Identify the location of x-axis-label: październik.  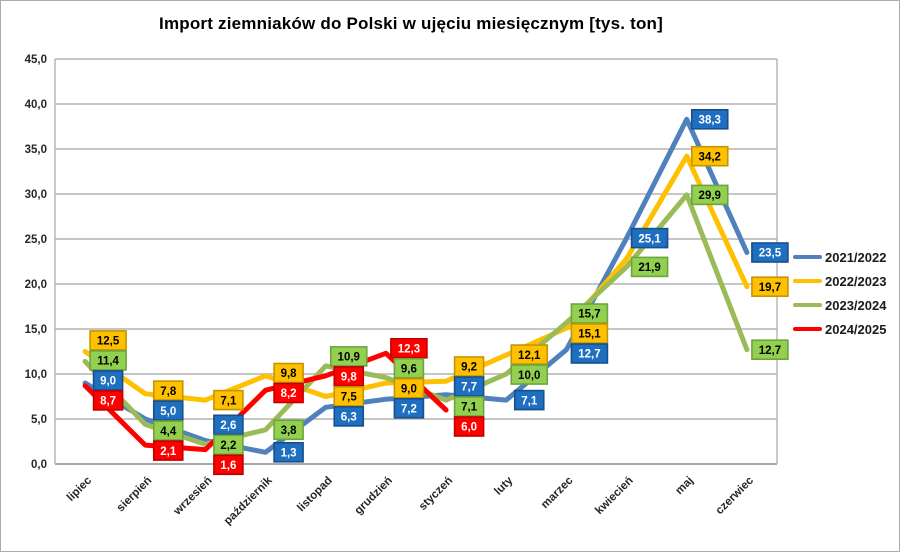
(248, 500).